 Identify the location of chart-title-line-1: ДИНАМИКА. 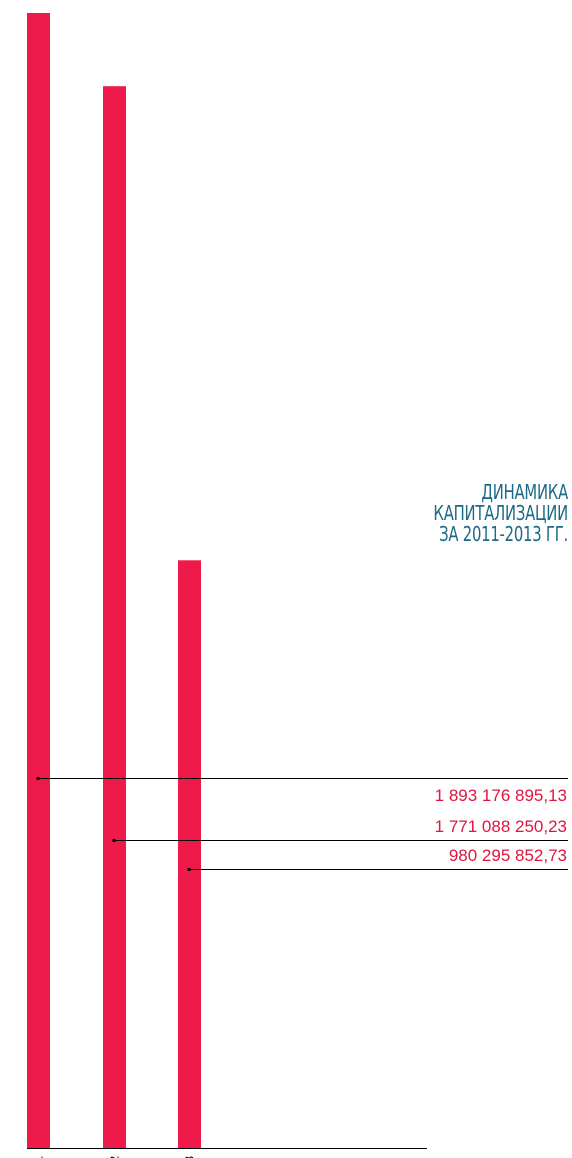
(524, 492).